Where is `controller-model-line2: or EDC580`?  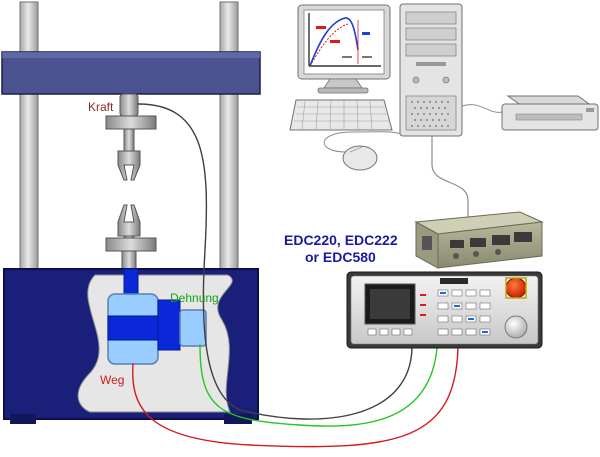
controller-model-line2: or EDC580 is located at coordinates (340, 257).